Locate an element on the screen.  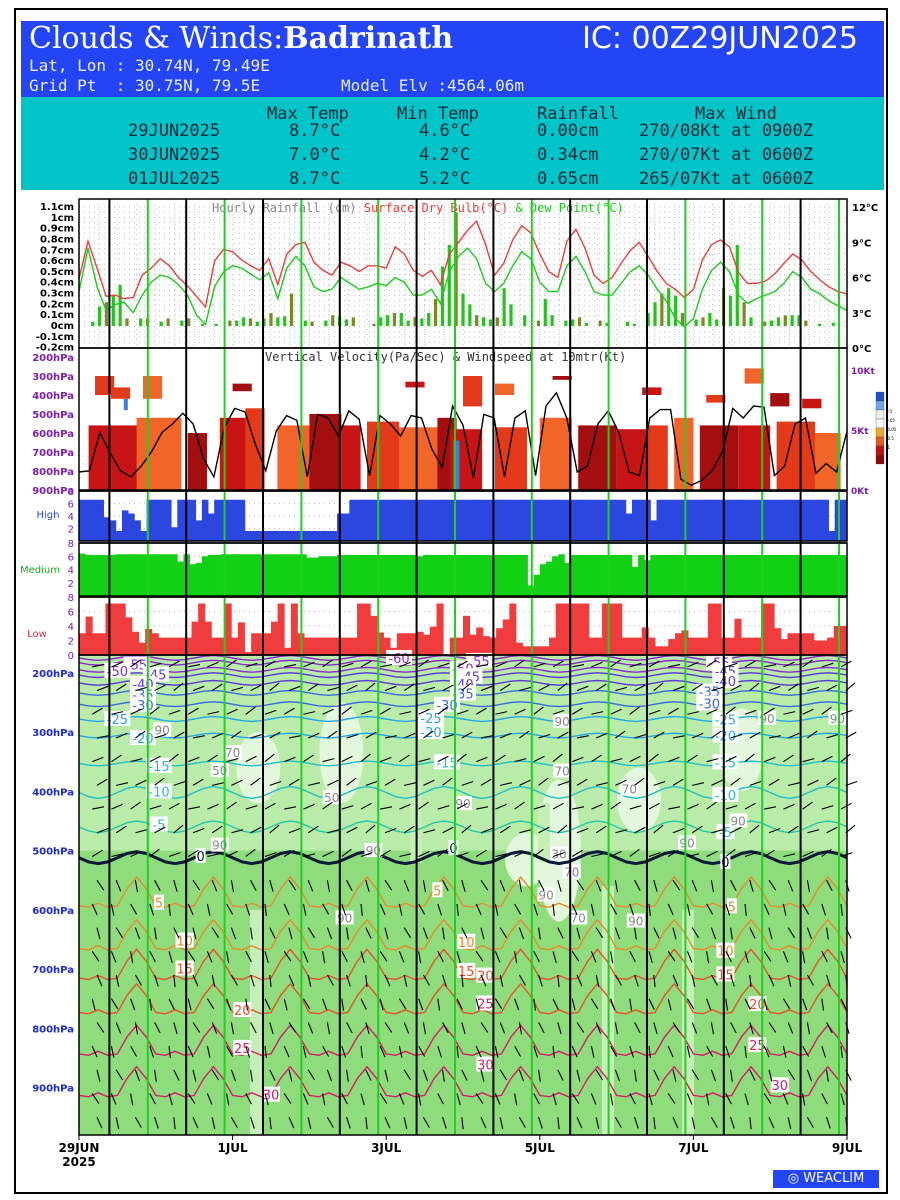
y-tick-label: 300hPa is located at coordinates (53, 377).